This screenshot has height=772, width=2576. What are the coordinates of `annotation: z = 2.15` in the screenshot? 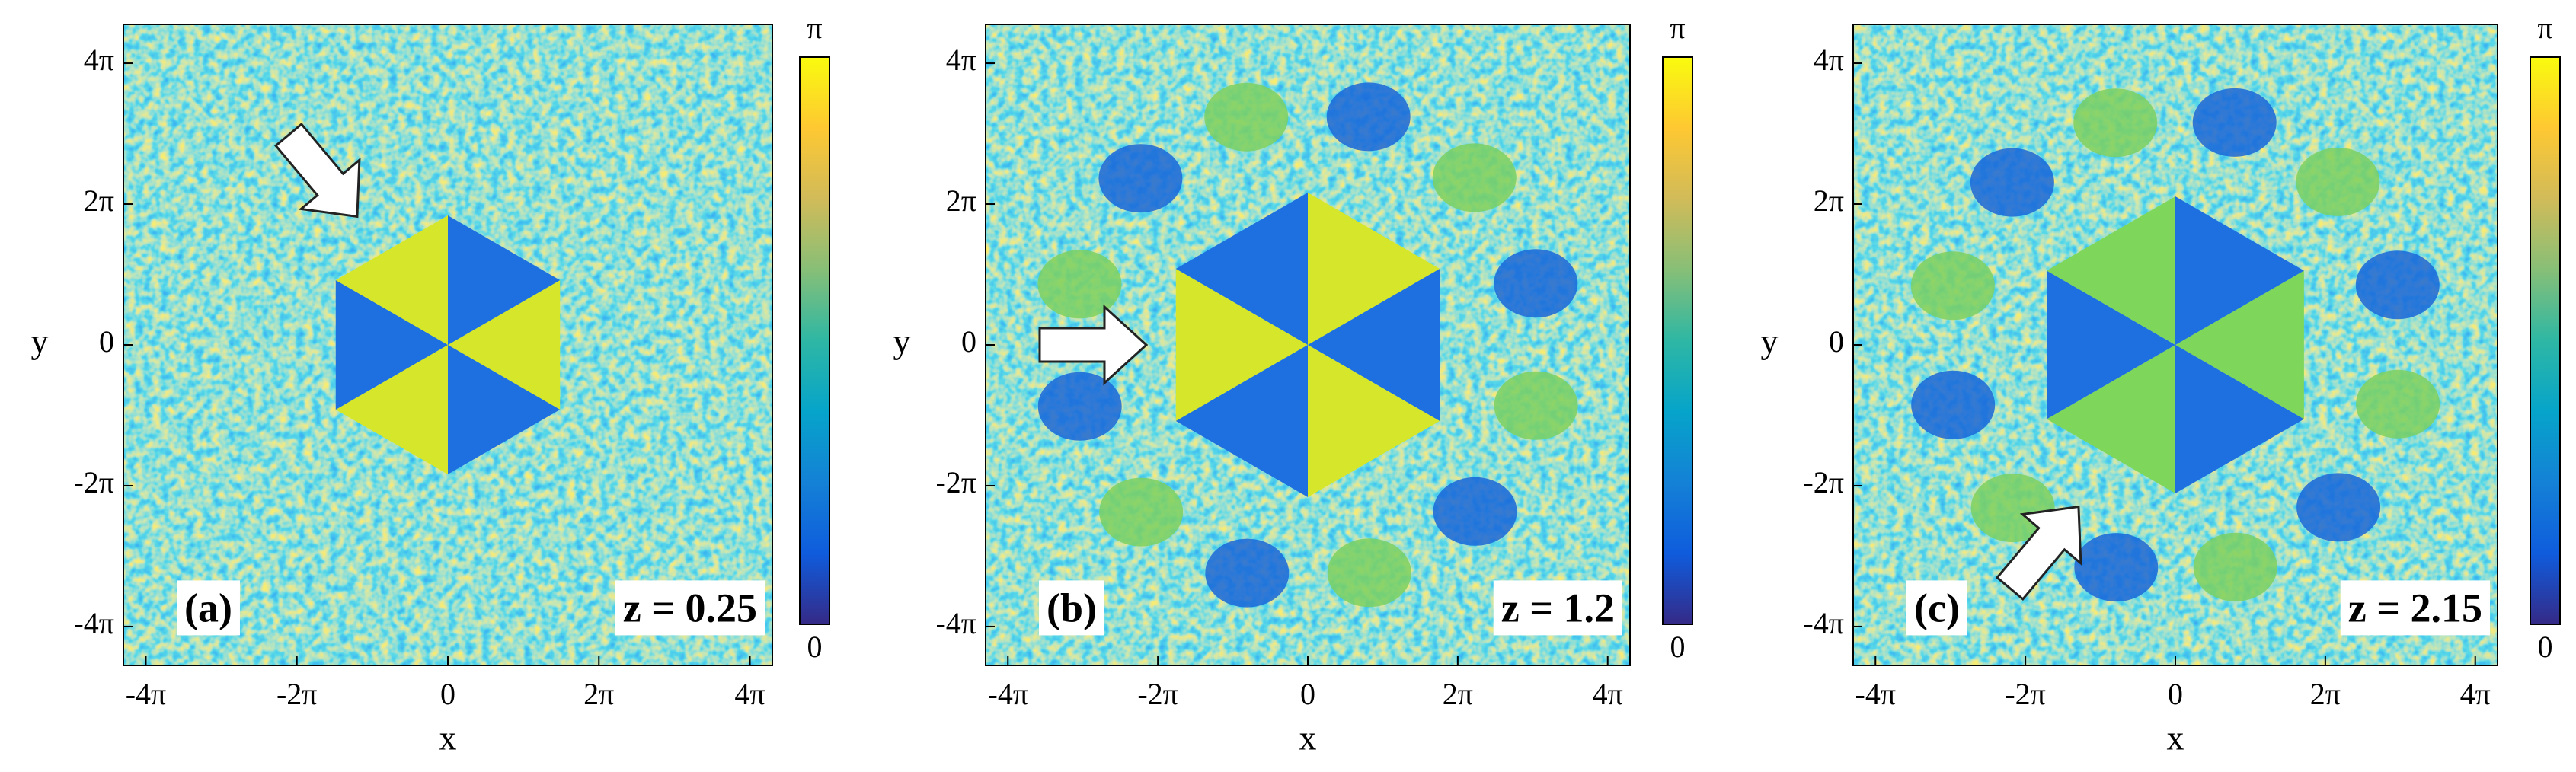 It's located at (2415, 607).